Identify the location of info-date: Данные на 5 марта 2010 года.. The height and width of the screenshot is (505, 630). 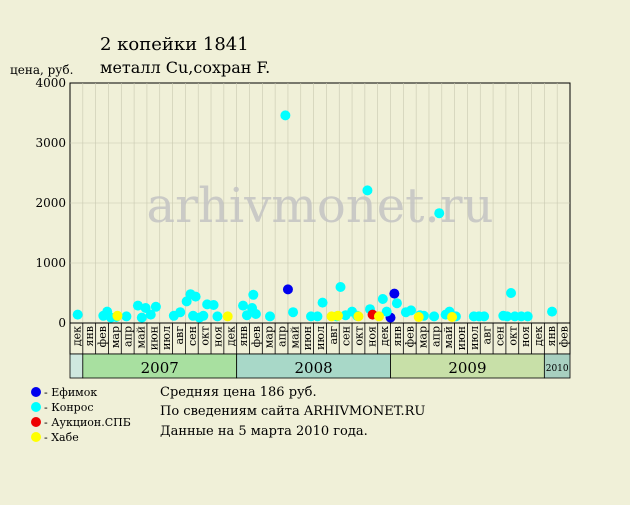
(264, 431).